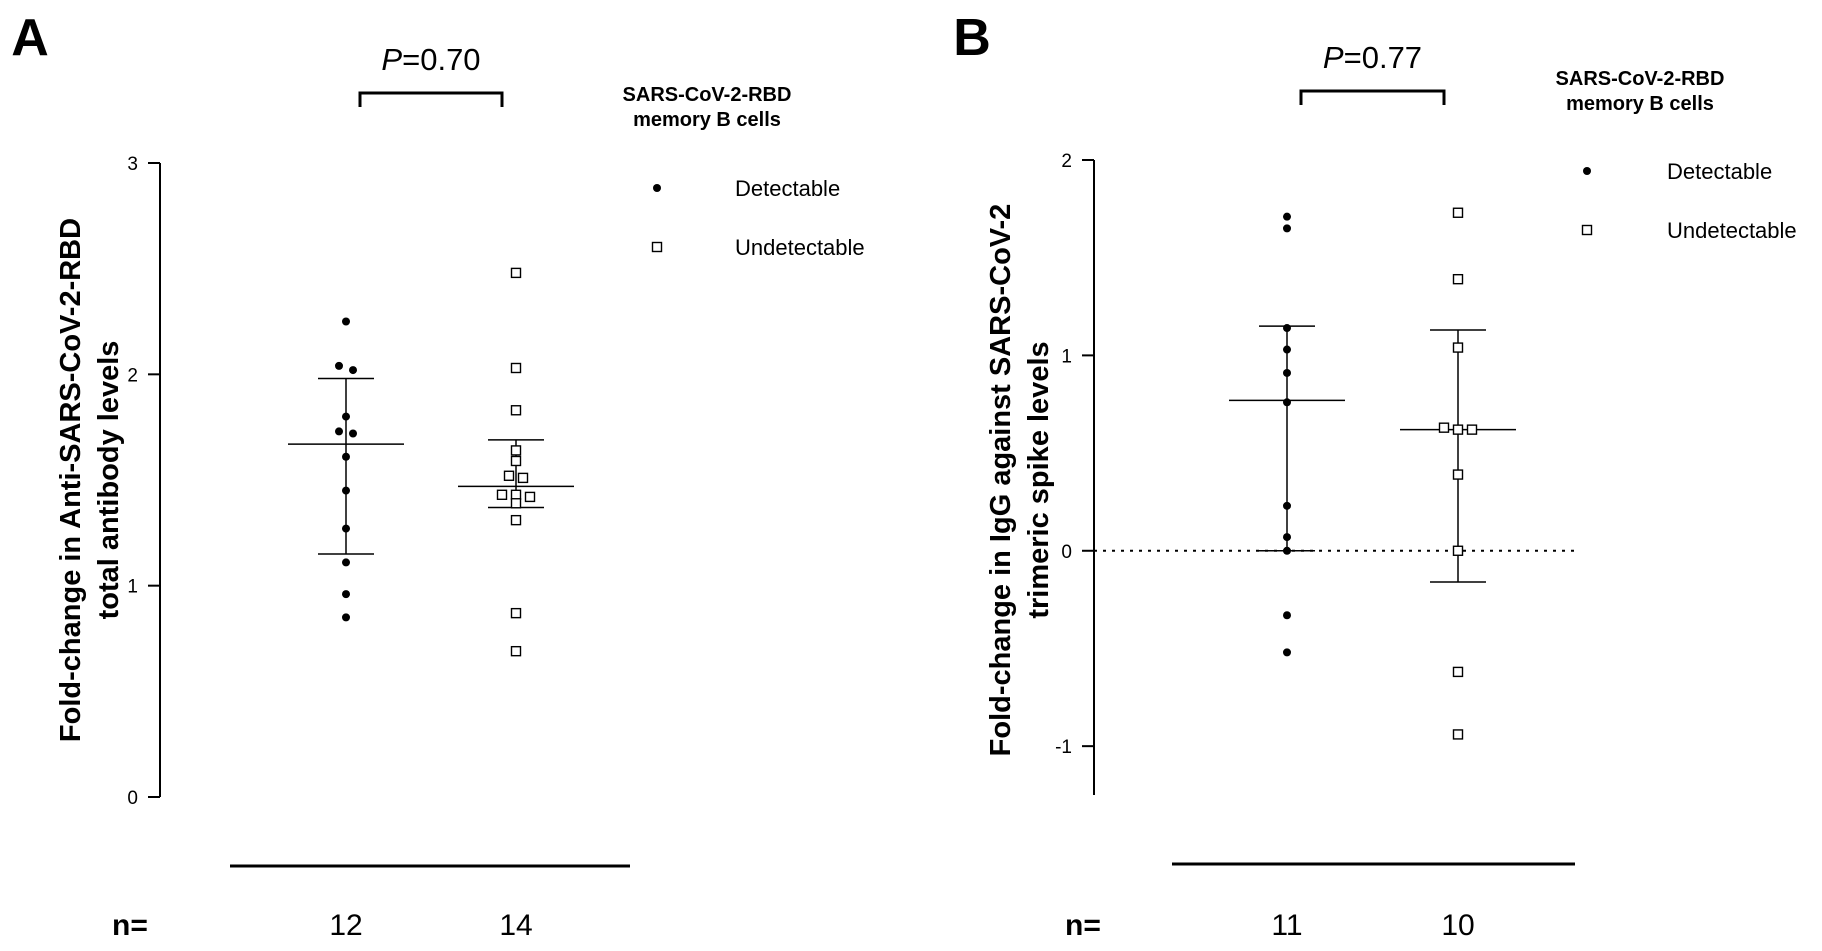 The height and width of the screenshot is (951, 1822). I want to click on y-axis-label: Fold-change in Anti-SARS-CoV-2-RBD, so click(71, 480).